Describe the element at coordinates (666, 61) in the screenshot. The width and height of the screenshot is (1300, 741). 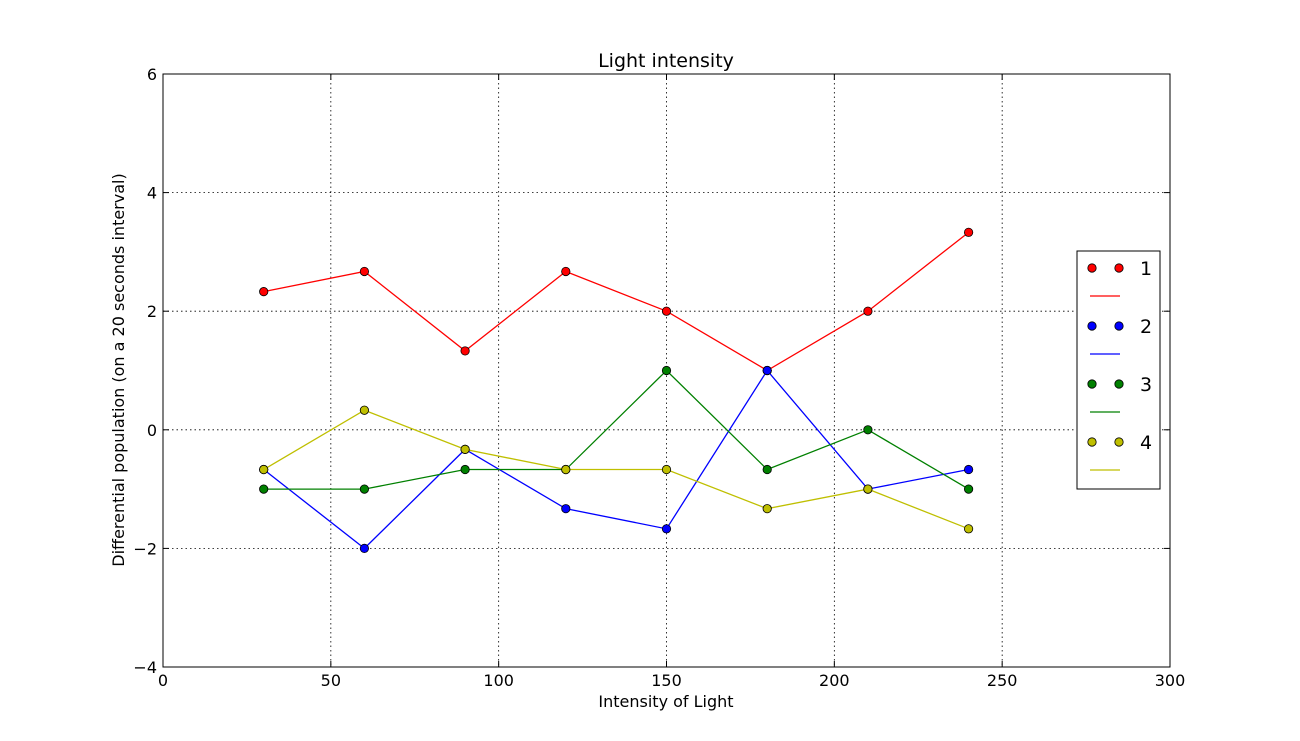
I see `chart-title: Light intensity` at that location.